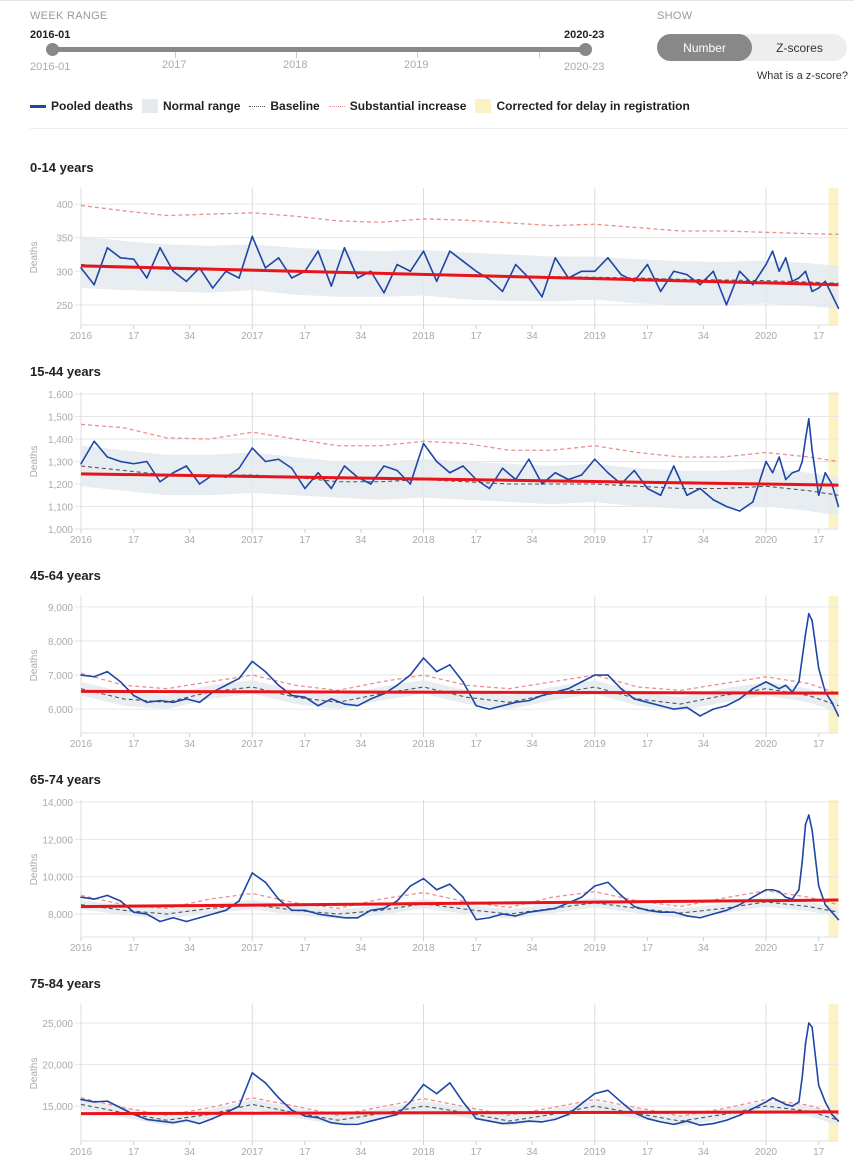  Describe the element at coordinates (252, 948) in the screenshot. I see `x-tick-label: 2017` at that location.